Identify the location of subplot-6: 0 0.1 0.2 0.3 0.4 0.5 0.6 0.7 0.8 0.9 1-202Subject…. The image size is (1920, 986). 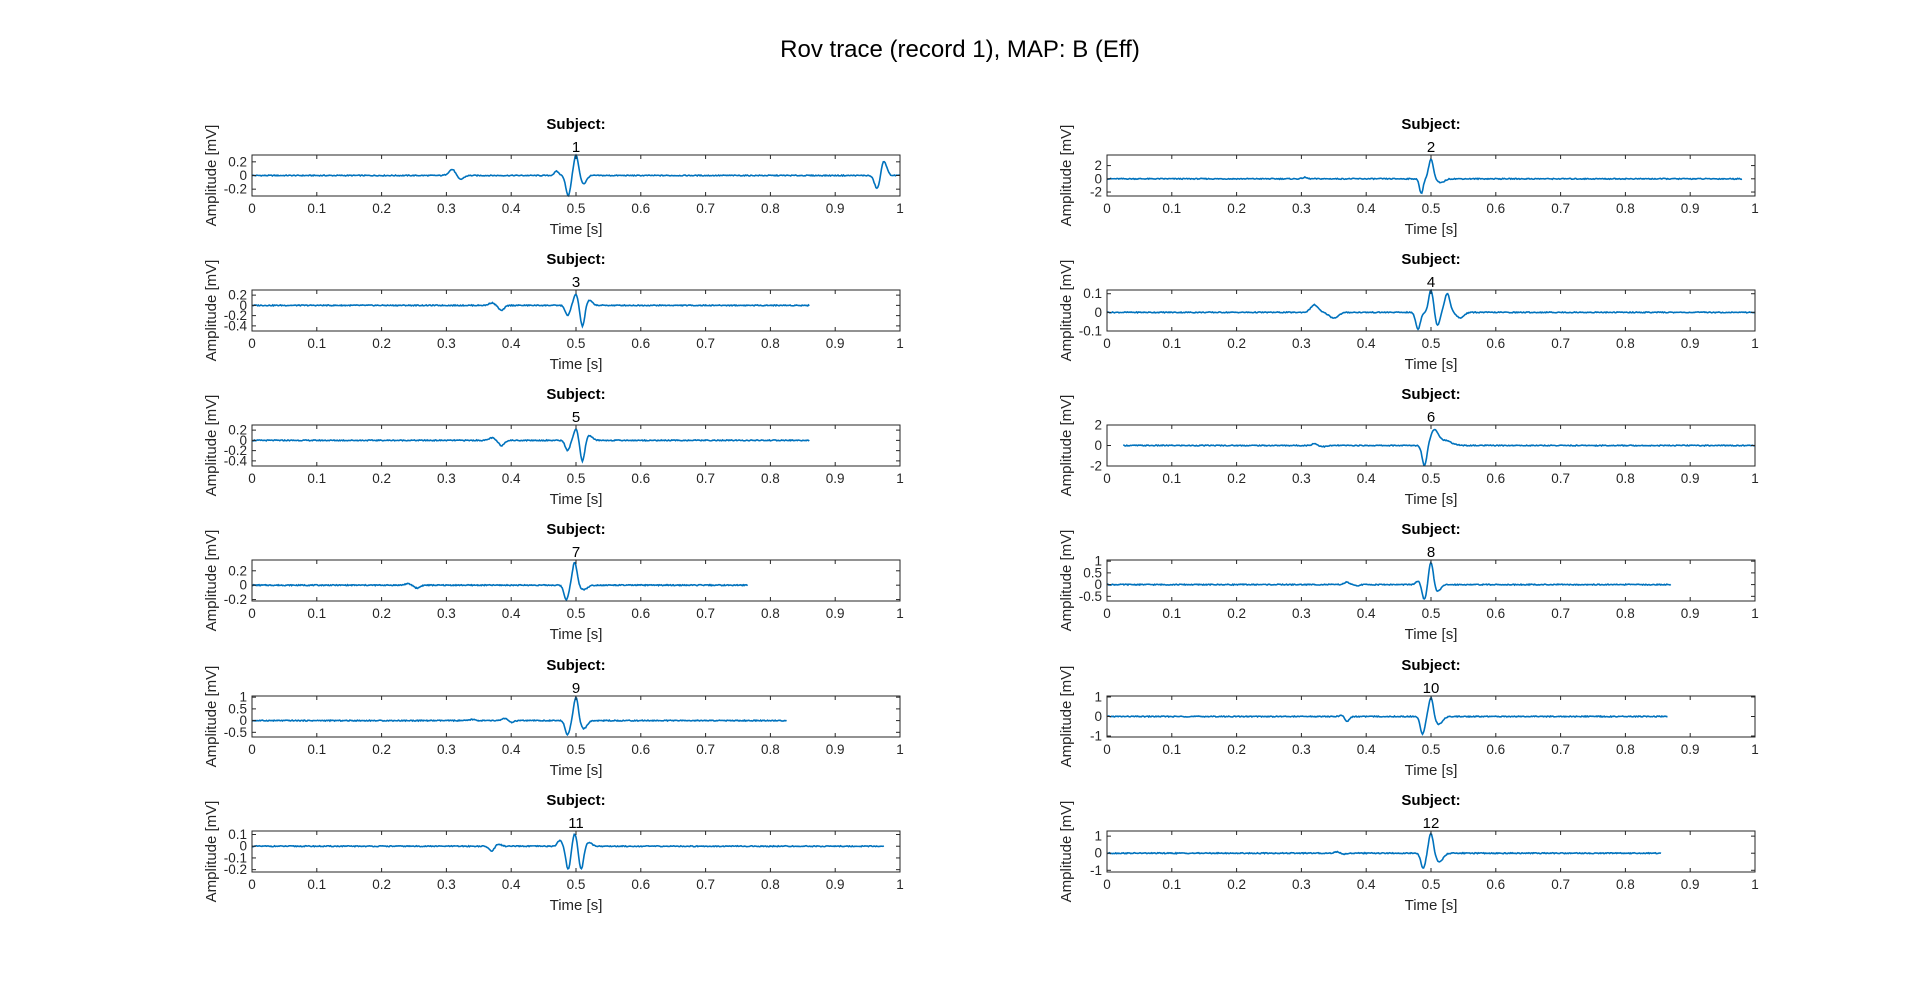
(1408, 447).